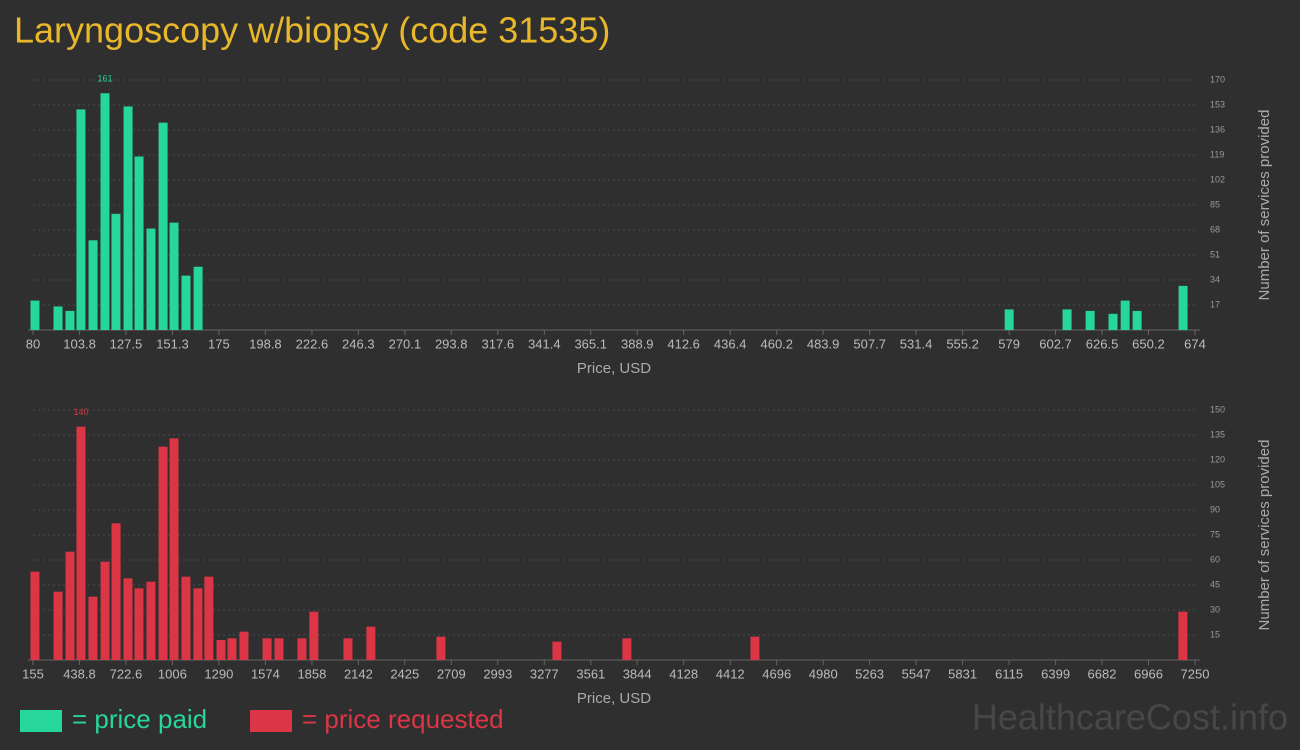  I want to click on x-tick-label: 626.5, so click(1102, 343).